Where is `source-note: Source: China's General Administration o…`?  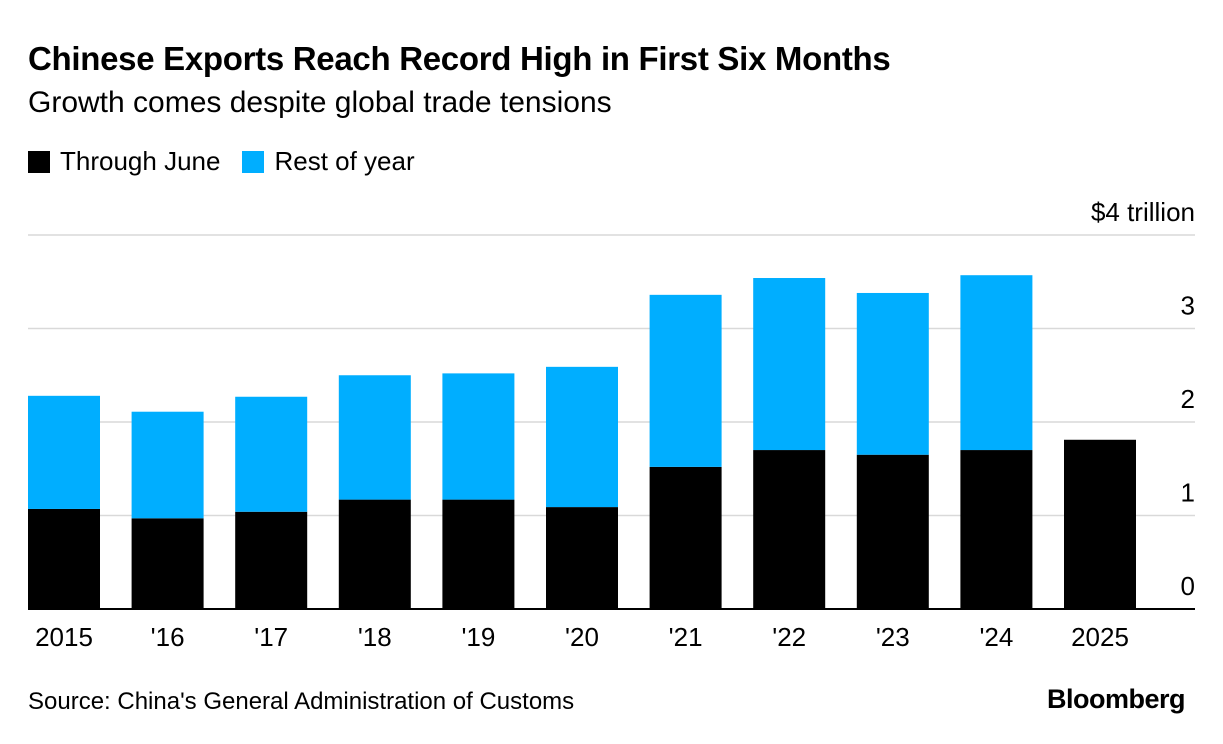 source-note: Source: China's General Administration o… is located at coordinates (301, 701).